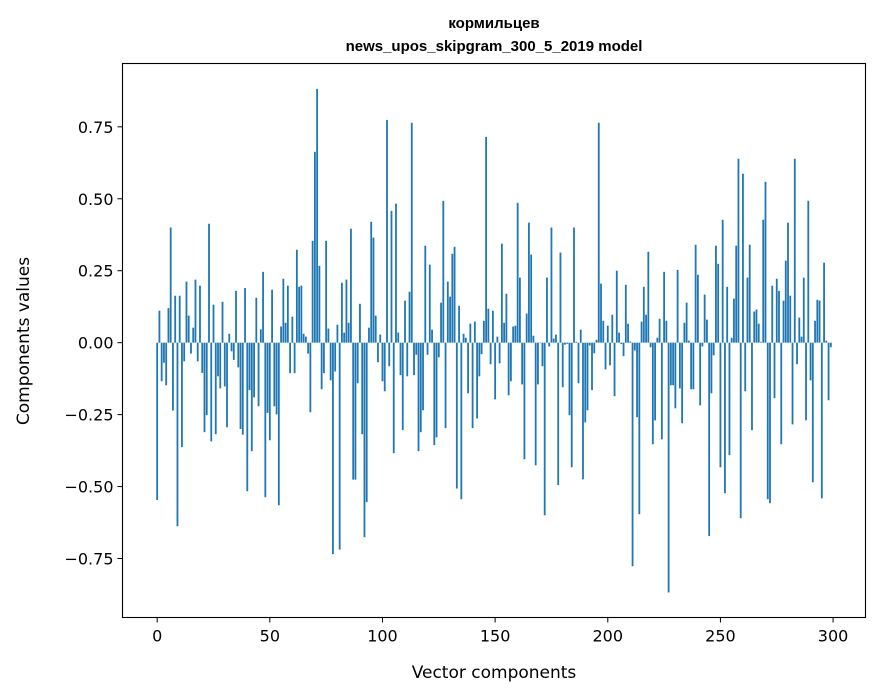 The image size is (880, 696). I want to click on y-axis: −0.75 −0.50 −0.25 0.00 0.25 0.50 0.75, so click(93, 343).